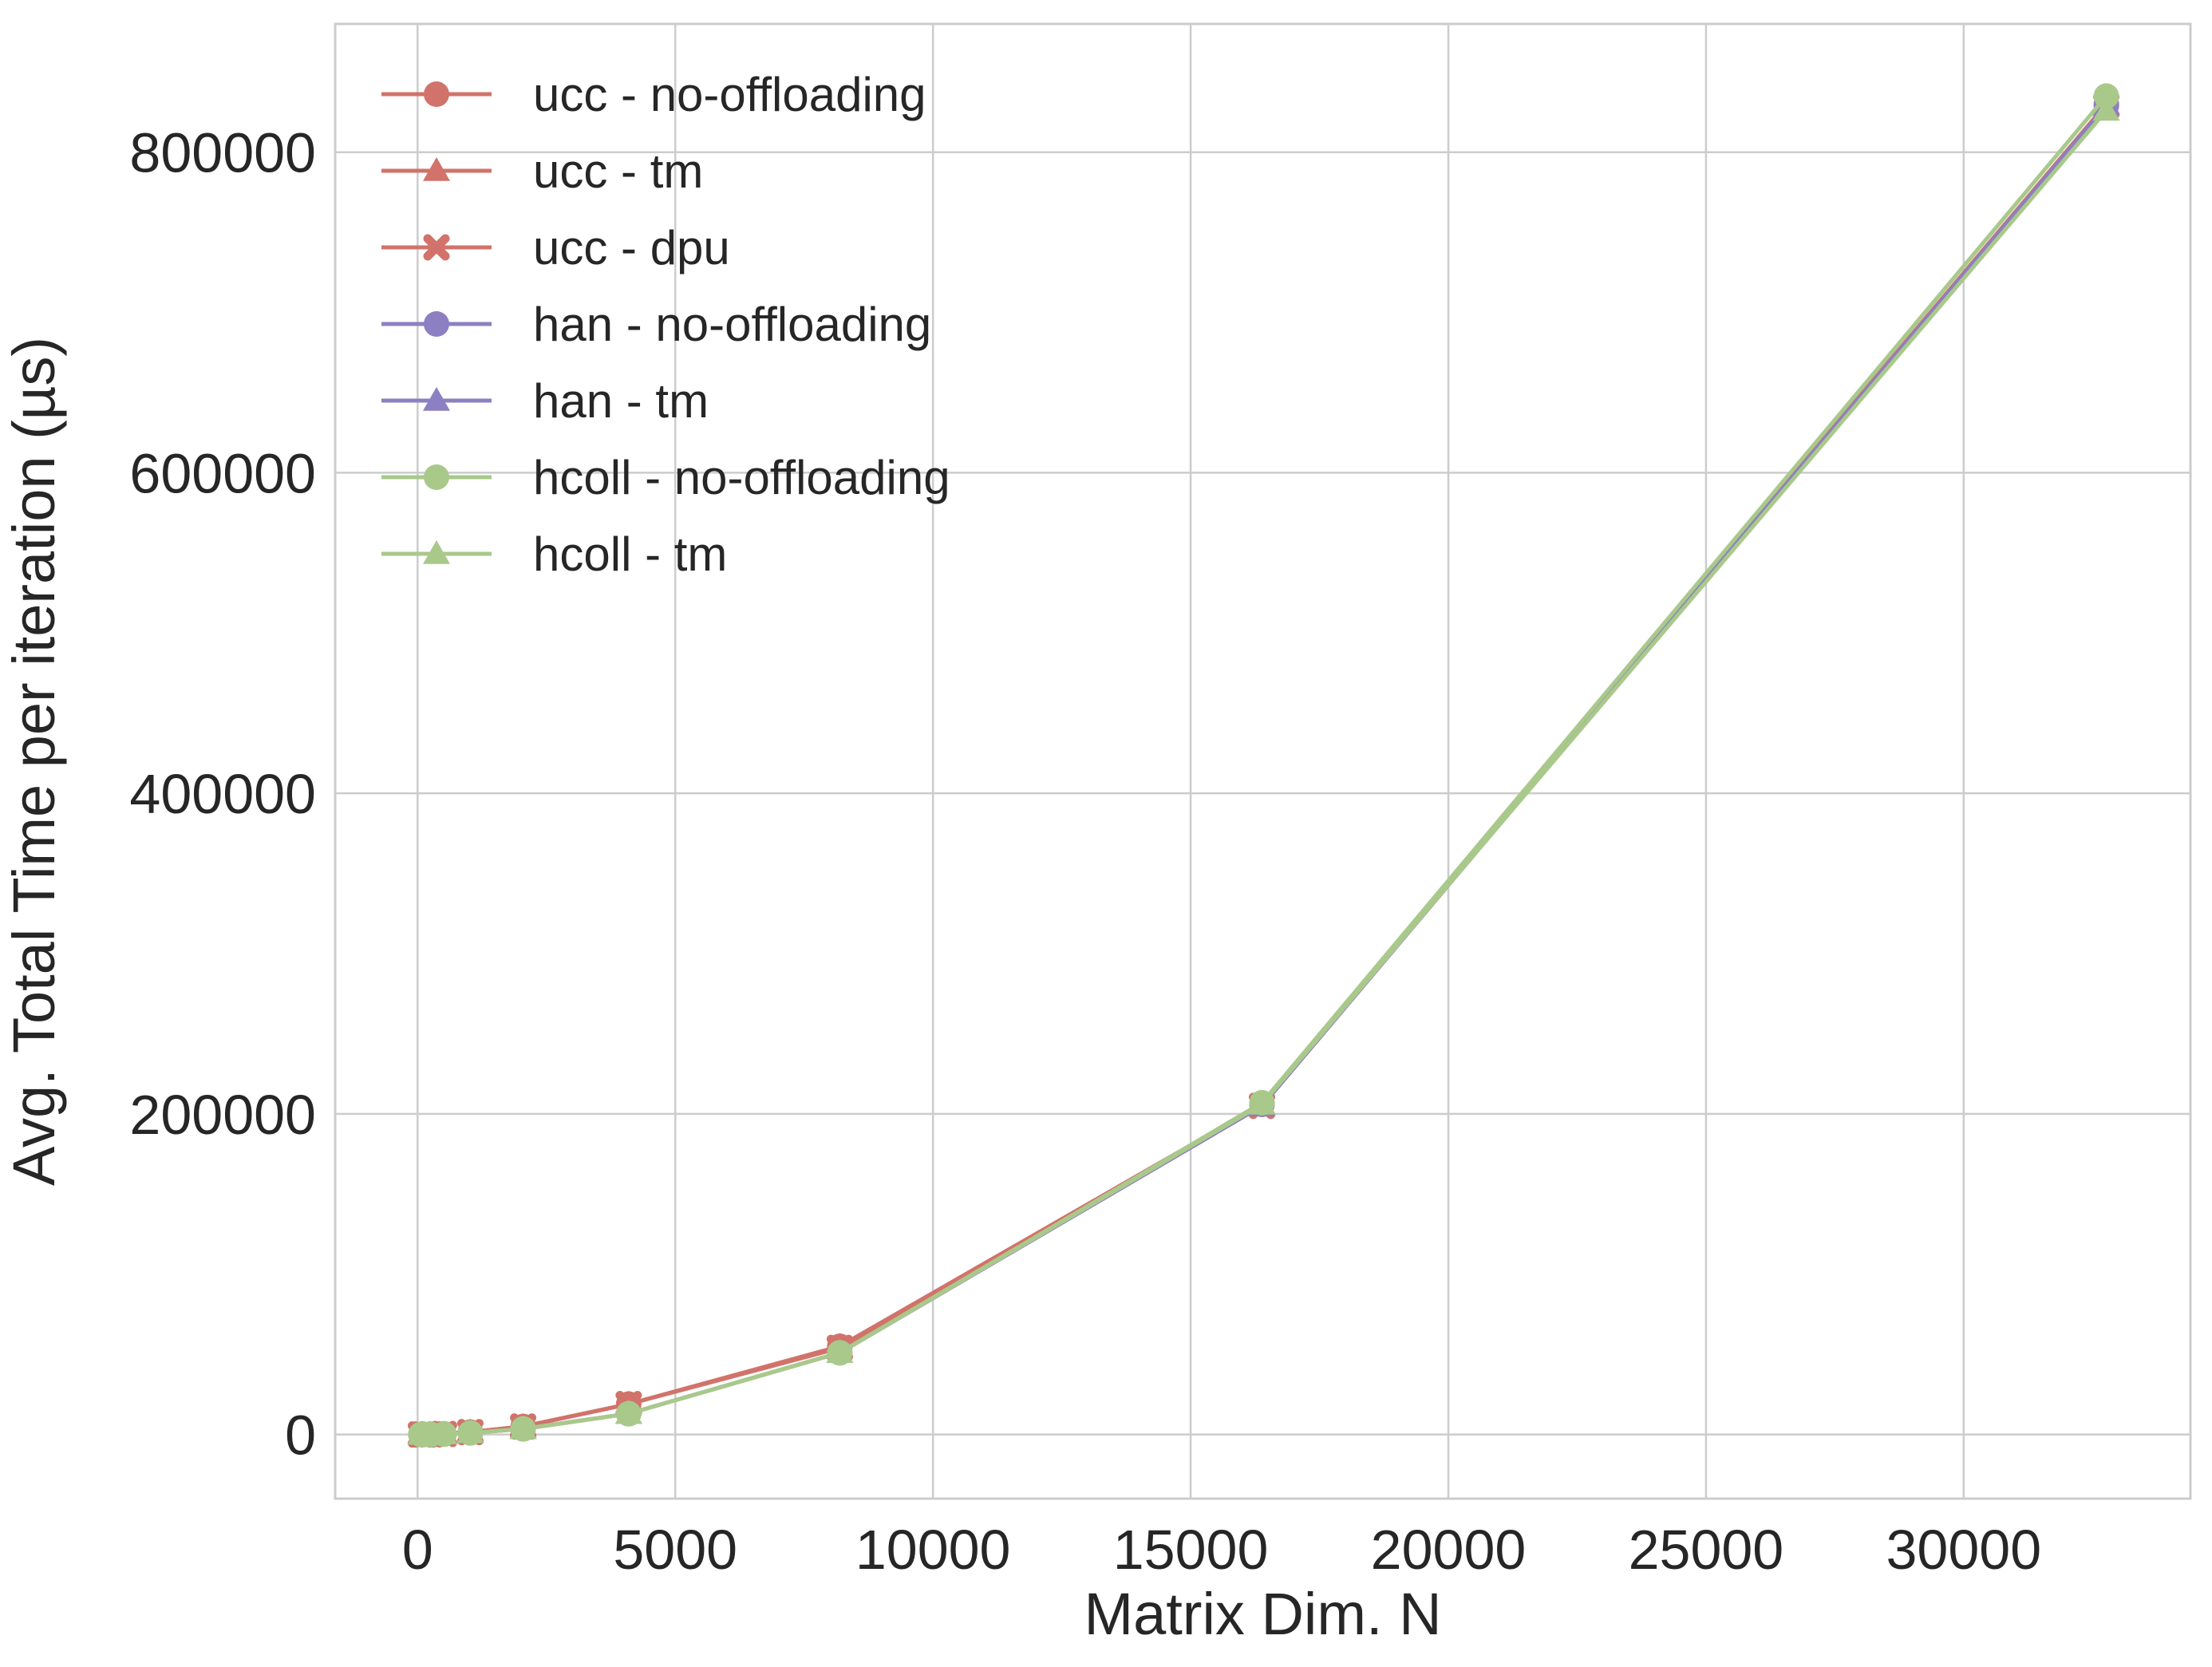  What do you see at coordinates (631, 248) in the screenshot?
I see `legend-label: ucc - dpu` at bounding box center [631, 248].